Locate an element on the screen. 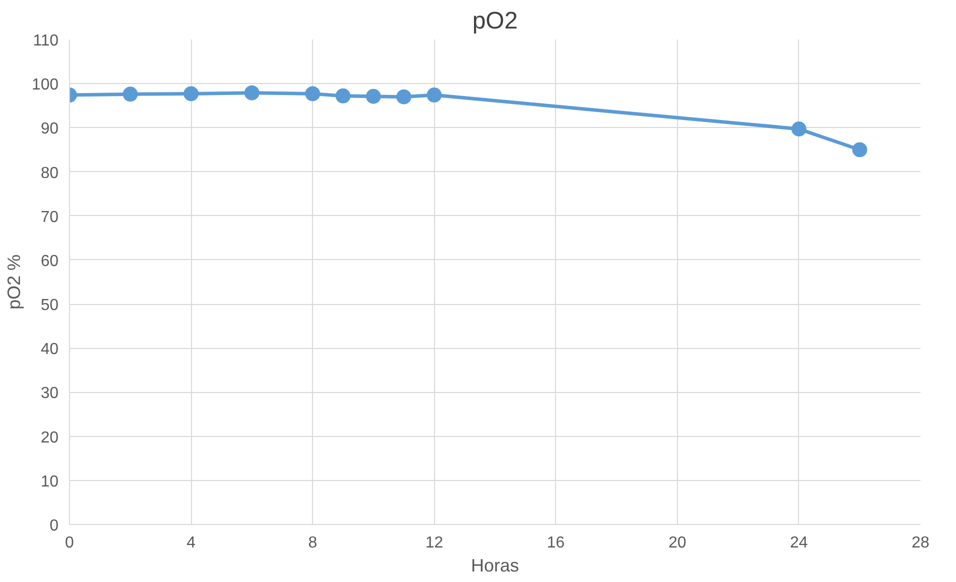  x-tick-label: 12 is located at coordinates (434, 543).